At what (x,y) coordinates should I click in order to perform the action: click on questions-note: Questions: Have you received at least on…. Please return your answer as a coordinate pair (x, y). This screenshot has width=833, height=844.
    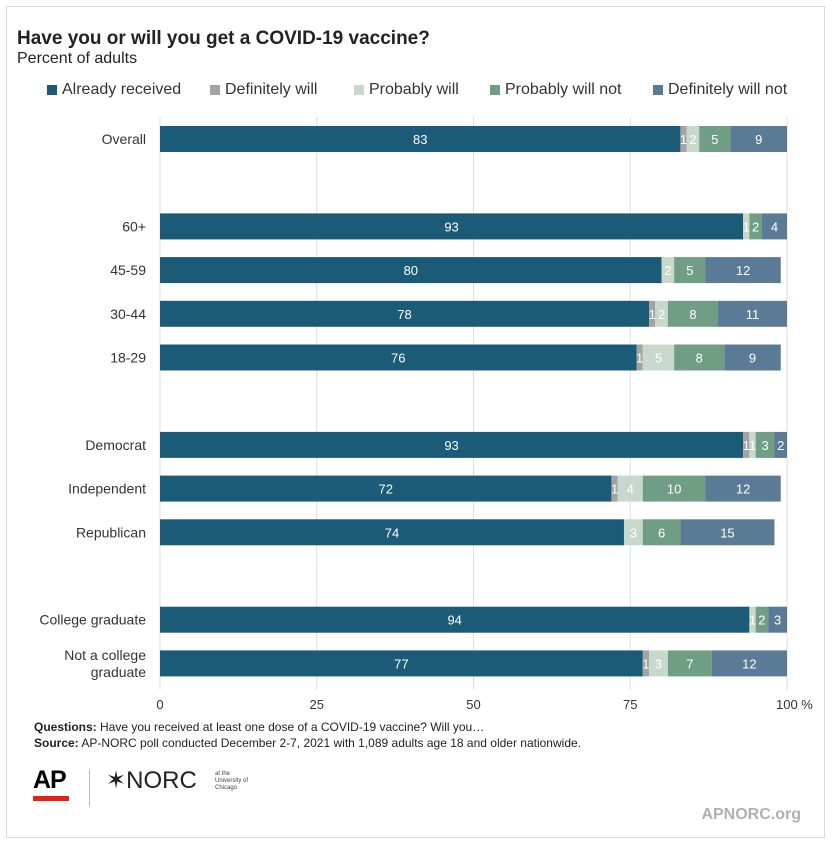
    Looking at the image, I should click on (307, 727).